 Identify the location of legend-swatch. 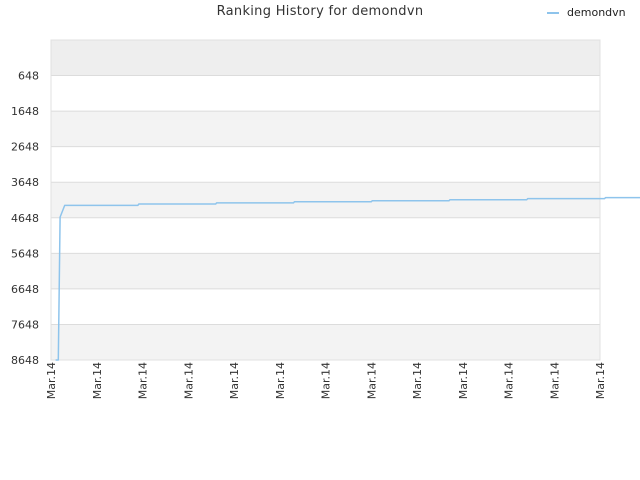
(553, 12).